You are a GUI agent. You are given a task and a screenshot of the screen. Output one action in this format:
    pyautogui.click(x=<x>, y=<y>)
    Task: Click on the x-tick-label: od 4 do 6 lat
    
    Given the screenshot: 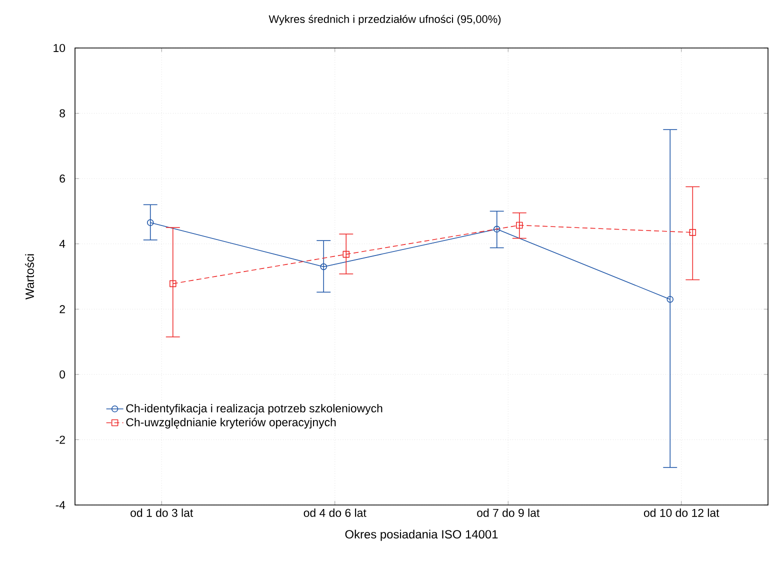 What is the action you would take?
    pyautogui.click(x=335, y=512)
    